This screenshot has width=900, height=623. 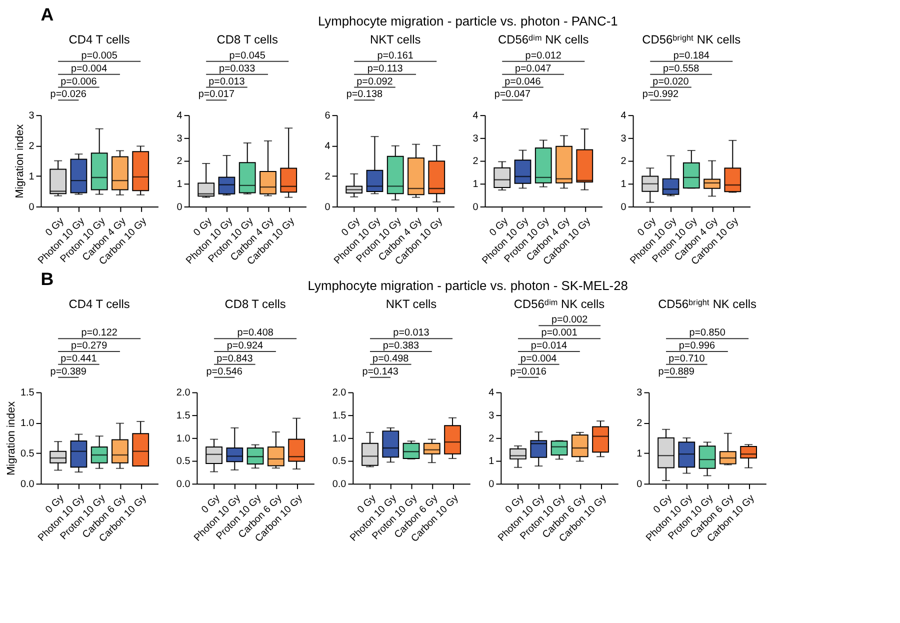 I want to click on text: p=0.558, so click(x=681, y=68).